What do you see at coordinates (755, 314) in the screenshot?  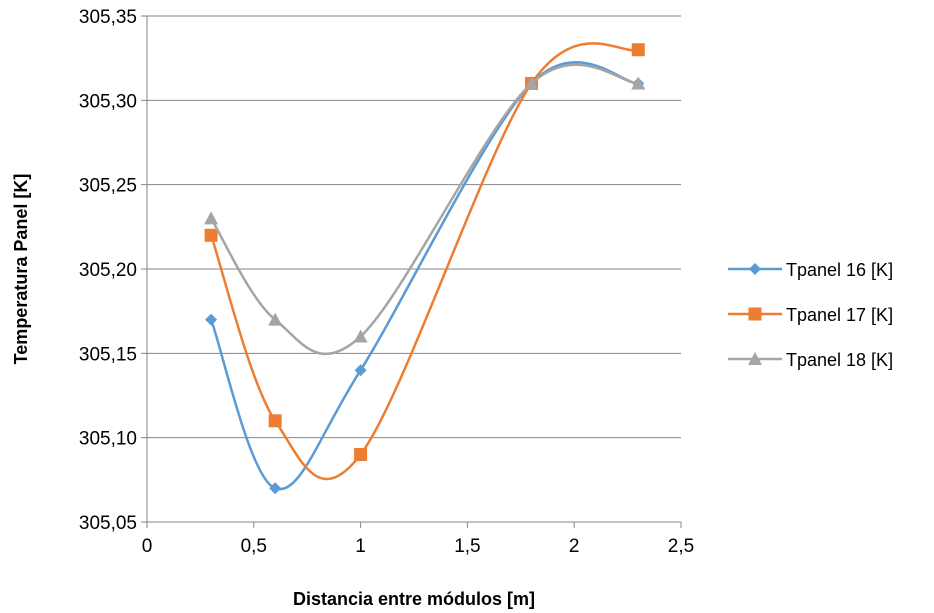 I see `legend-marker-square` at bounding box center [755, 314].